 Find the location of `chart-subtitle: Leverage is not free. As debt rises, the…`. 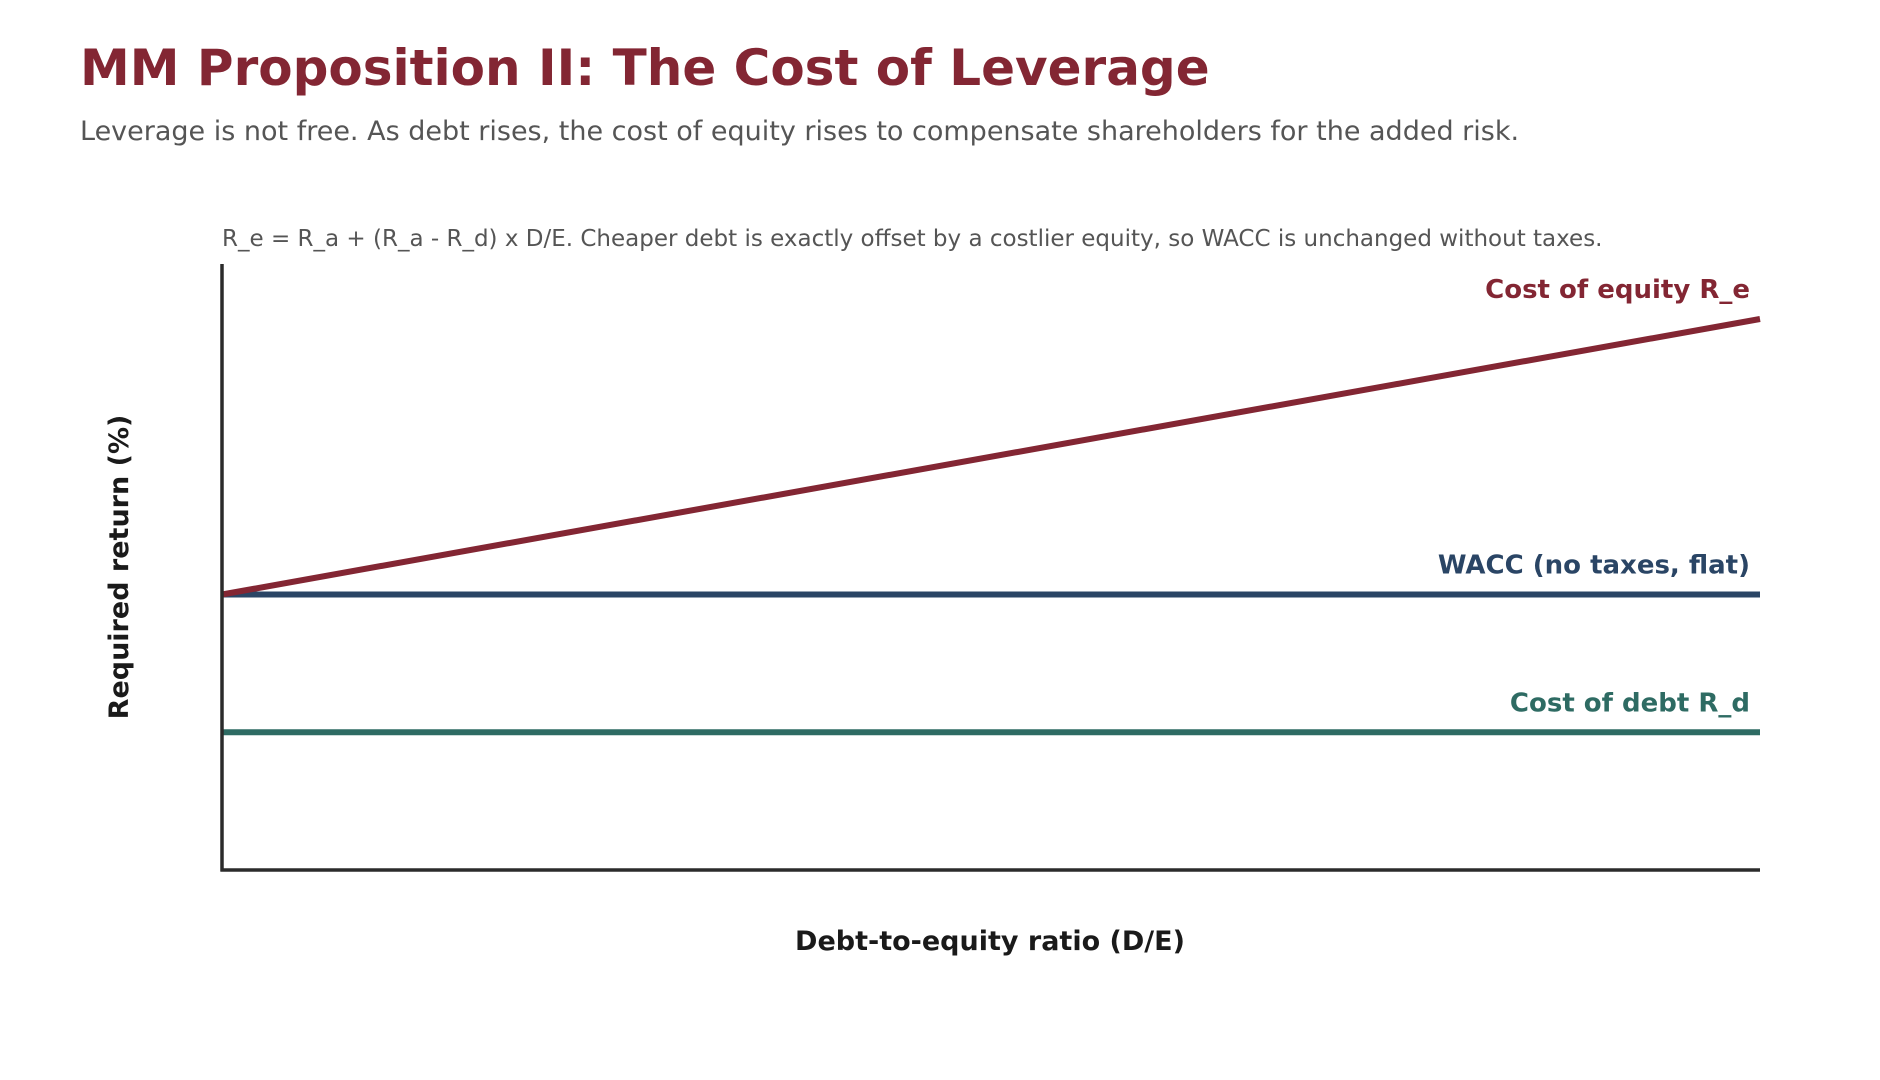

chart-subtitle: Leverage is not free. As debt rises, the… is located at coordinates (799, 131).